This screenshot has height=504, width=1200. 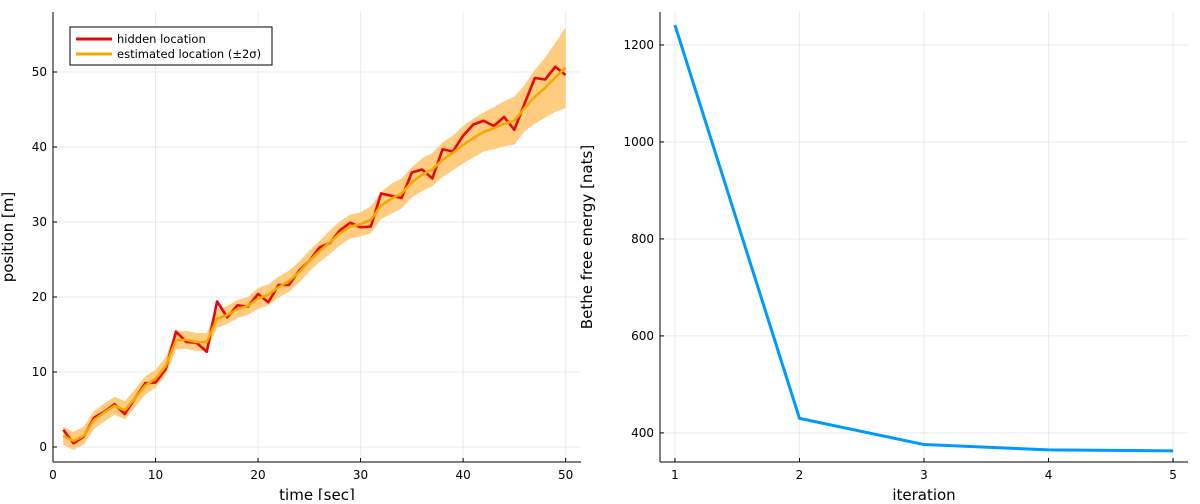 I want to click on x-tick-label: 10, so click(x=155, y=475).